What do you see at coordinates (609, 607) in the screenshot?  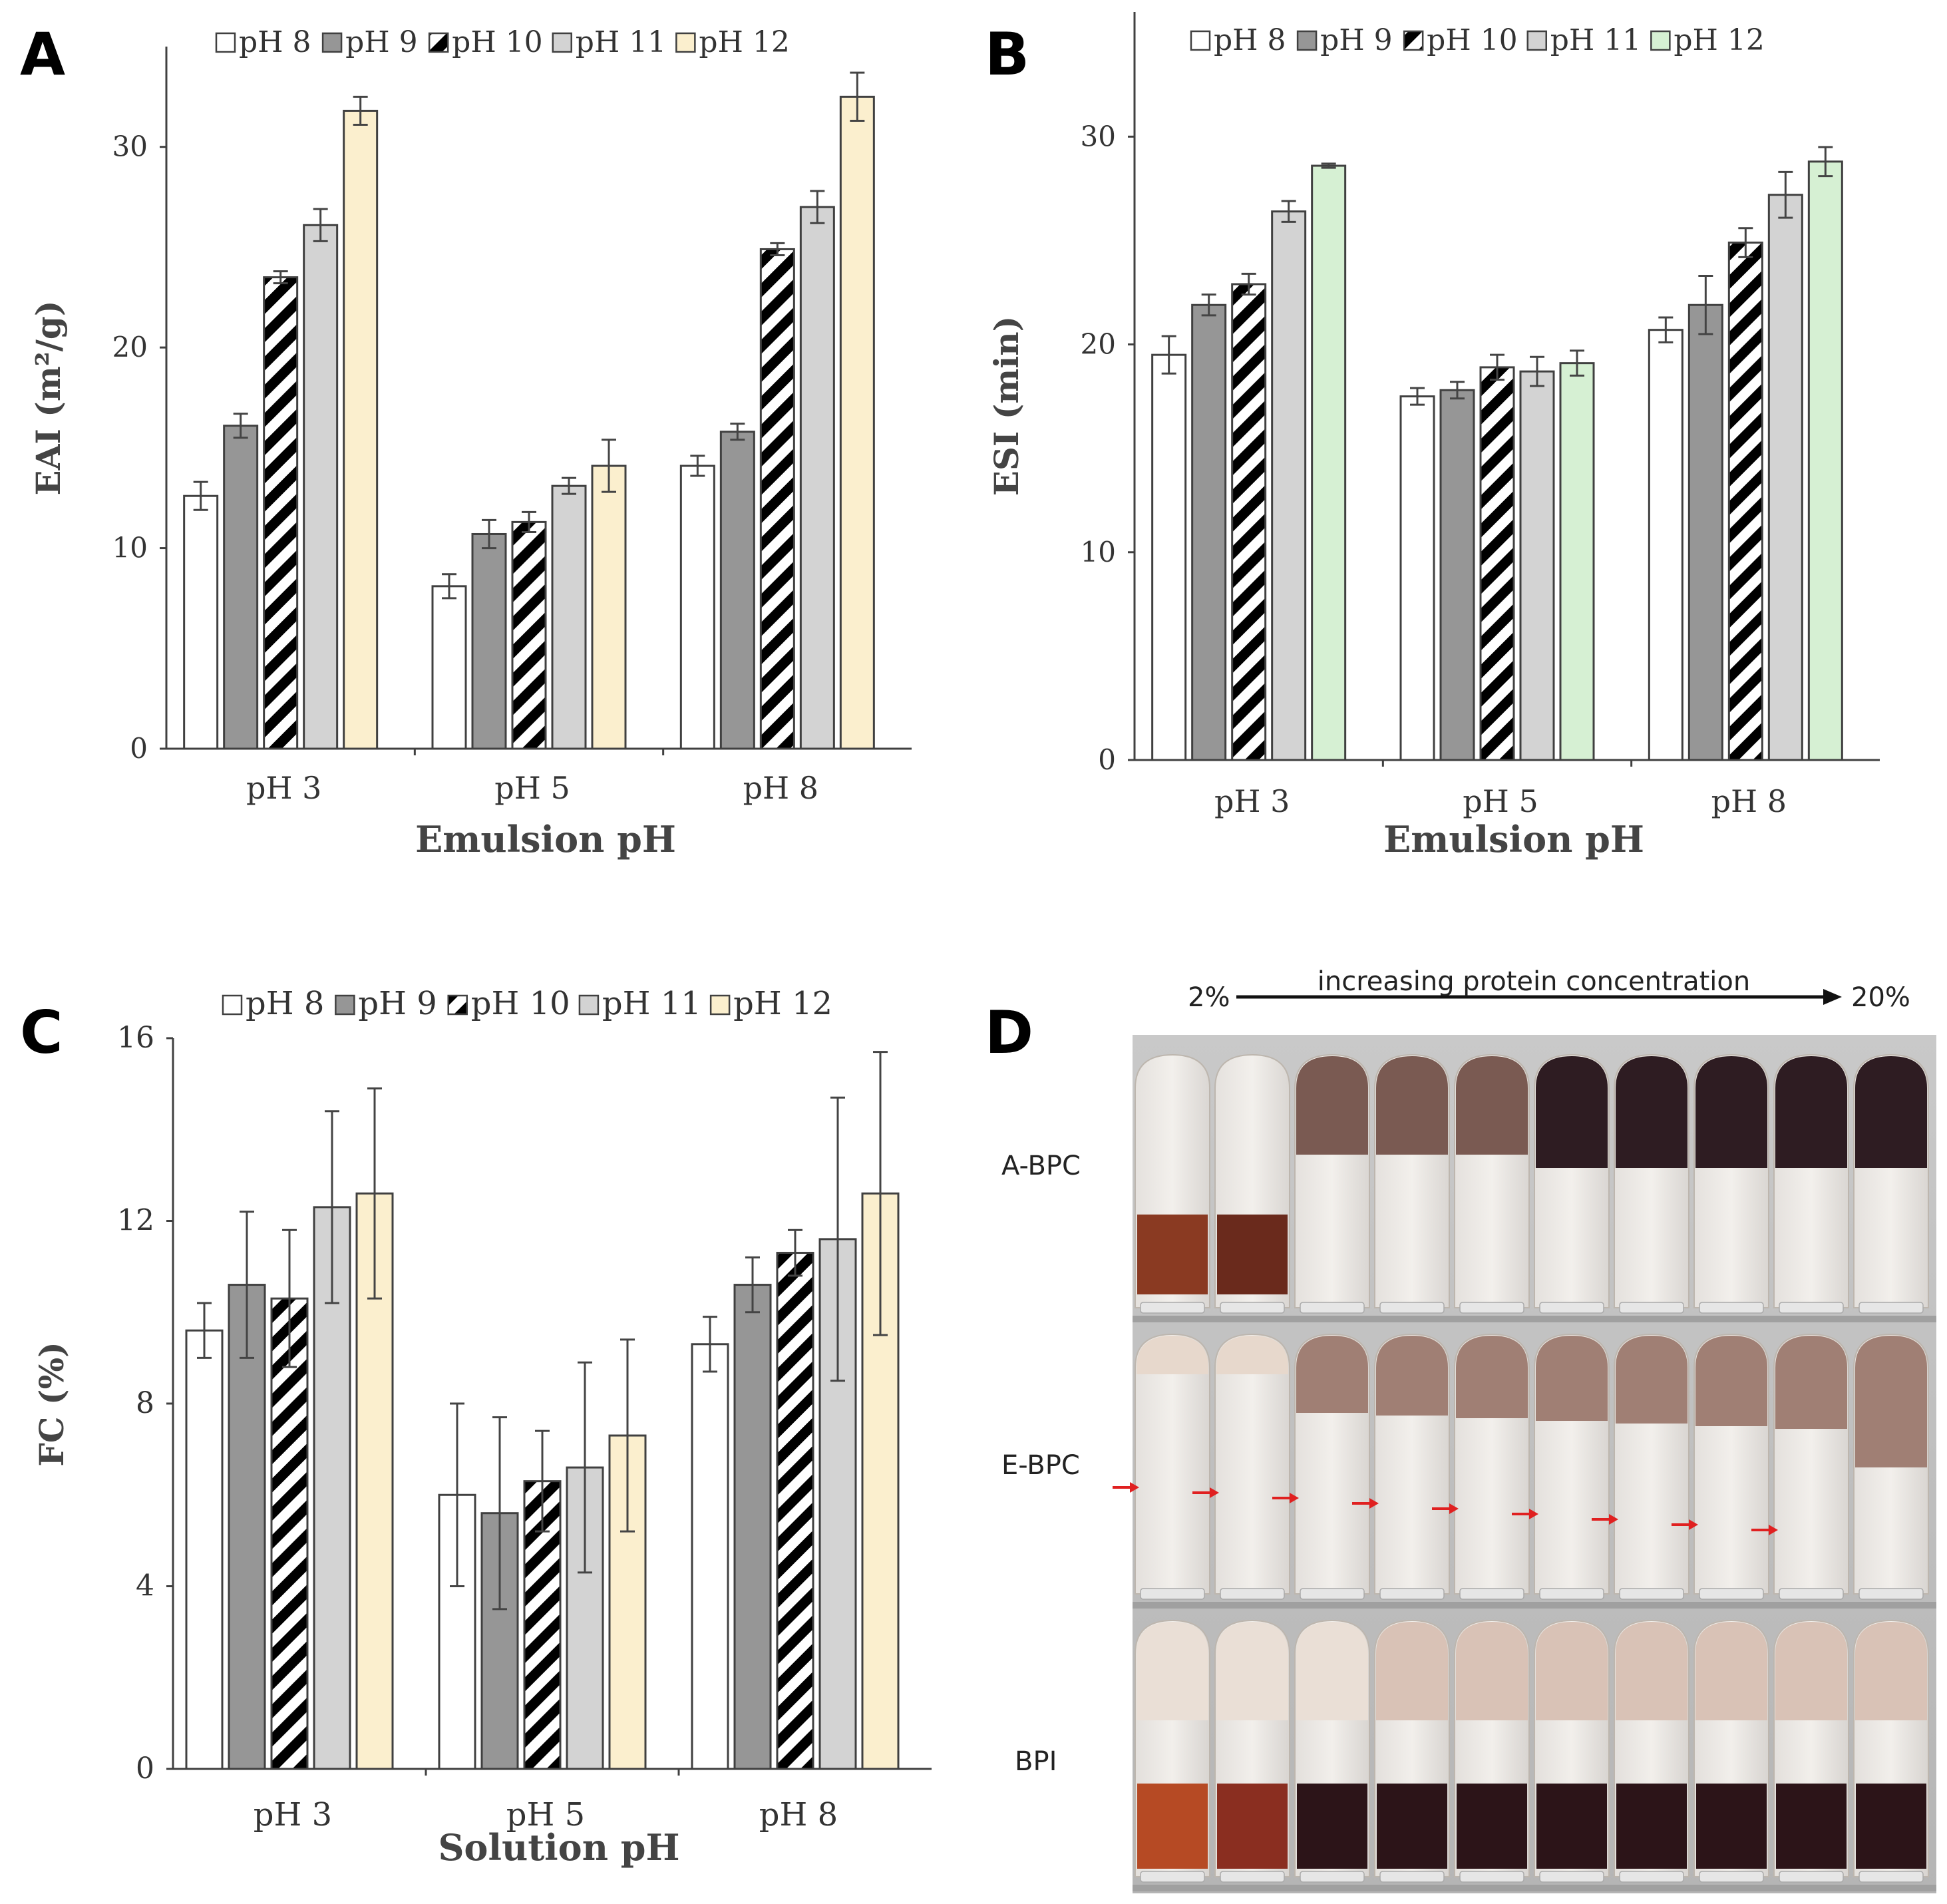 I see `bar-ph12-ph5` at bounding box center [609, 607].